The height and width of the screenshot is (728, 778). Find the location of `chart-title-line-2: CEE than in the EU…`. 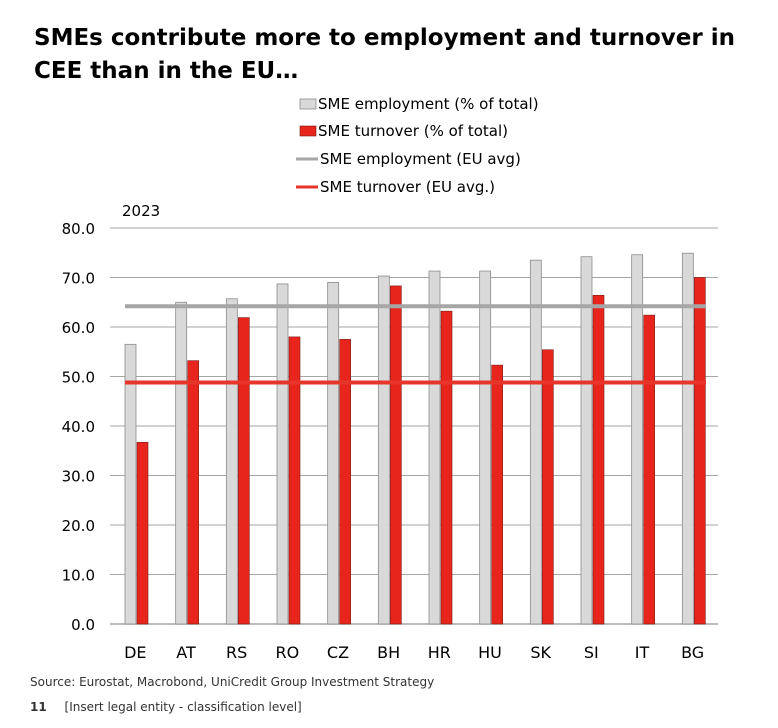

chart-title-line-2: CEE than in the EU… is located at coordinates (166, 71).